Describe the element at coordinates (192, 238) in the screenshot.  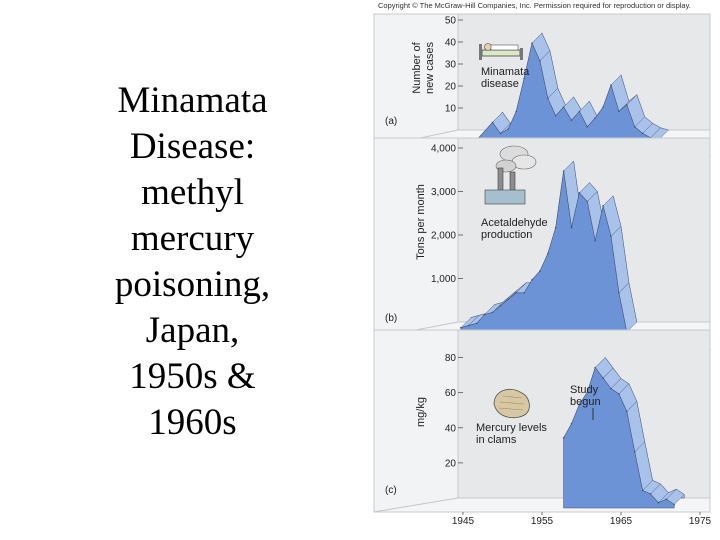
I see `title-line: mercury` at that location.